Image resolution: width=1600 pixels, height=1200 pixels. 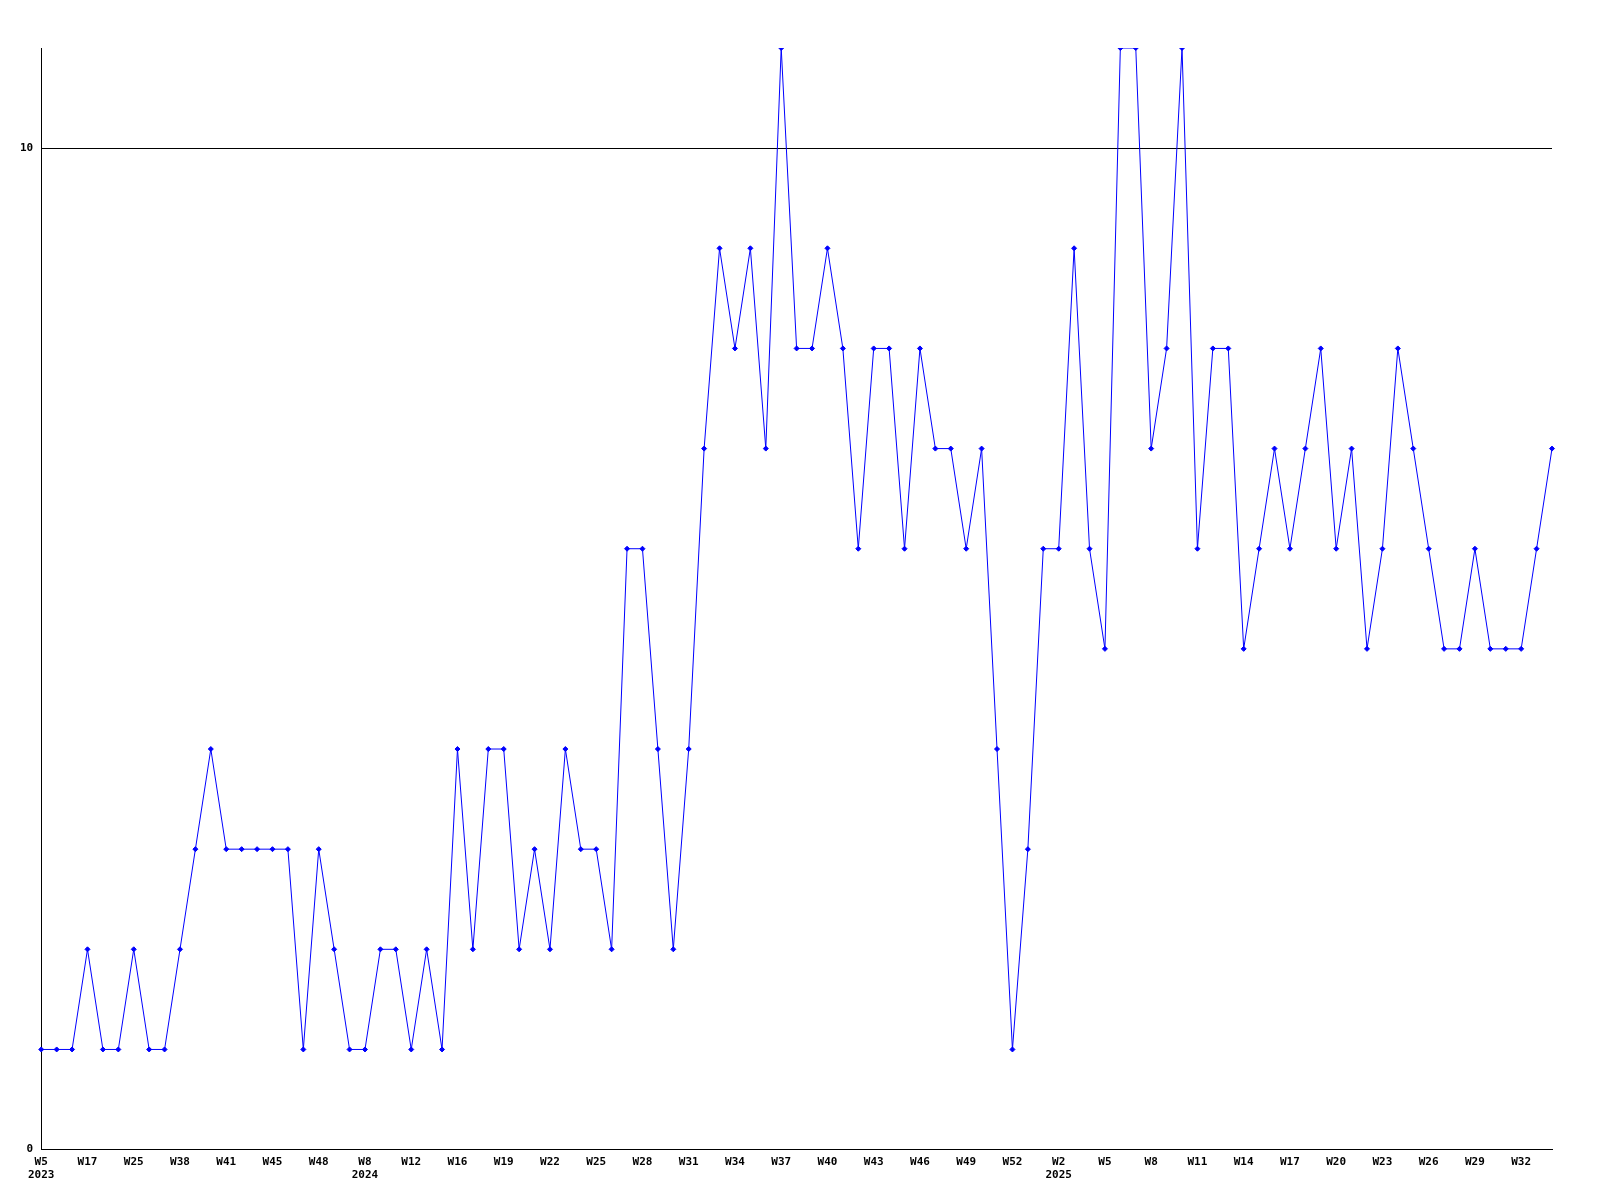 What do you see at coordinates (1012, 1162) in the screenshot?
I see `x-tick-label: W52` at bounding box center [1012, 1162].